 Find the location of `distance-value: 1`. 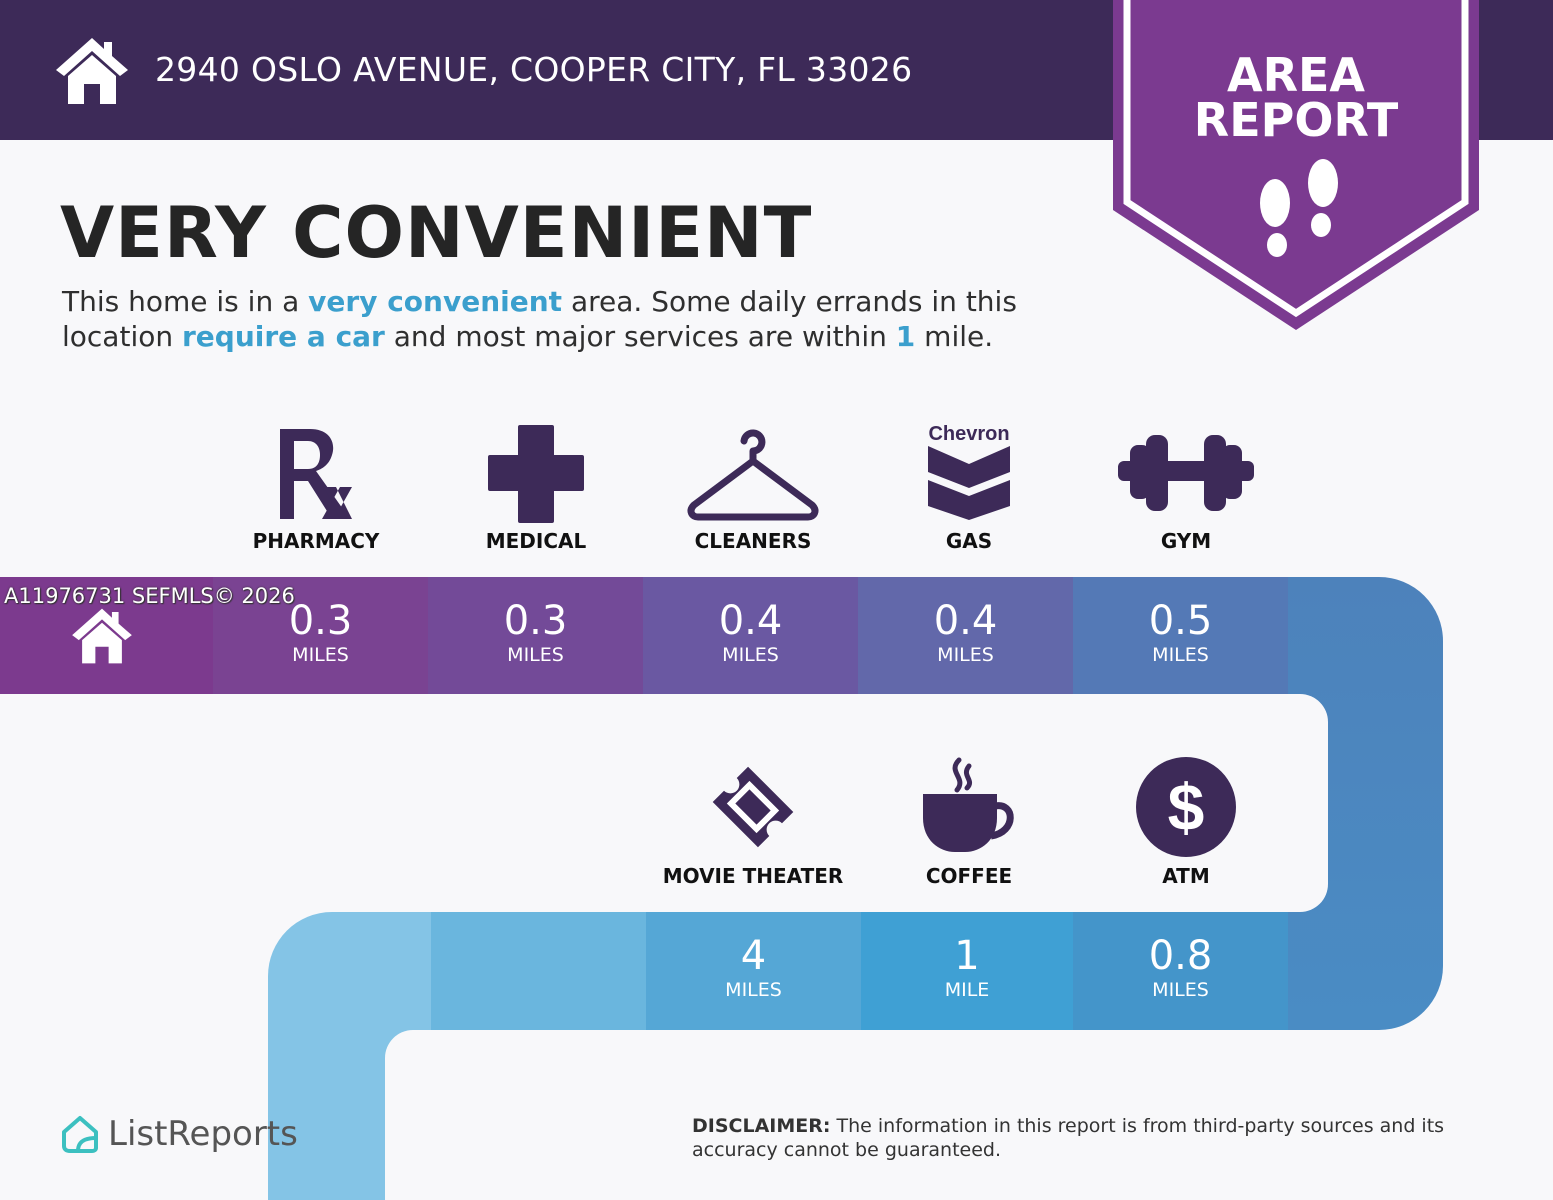

distance-value: 1 is located at coordinates (967, 956).